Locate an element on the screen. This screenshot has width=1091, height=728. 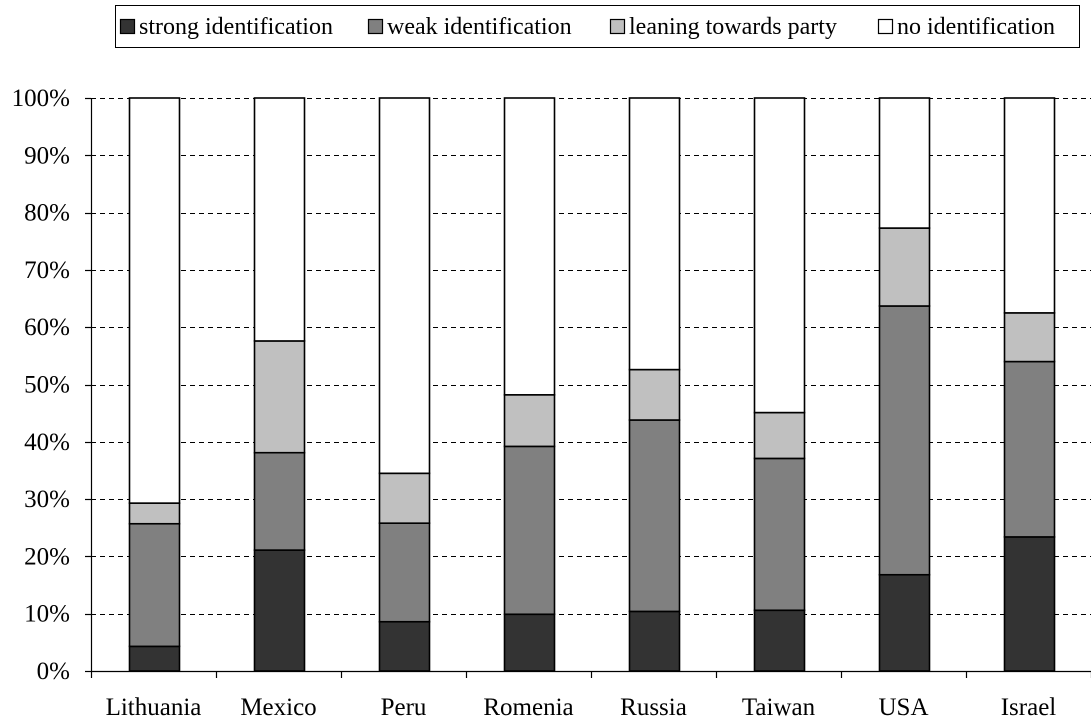
legend-label: strong identification is located at coordinates (236, 27).